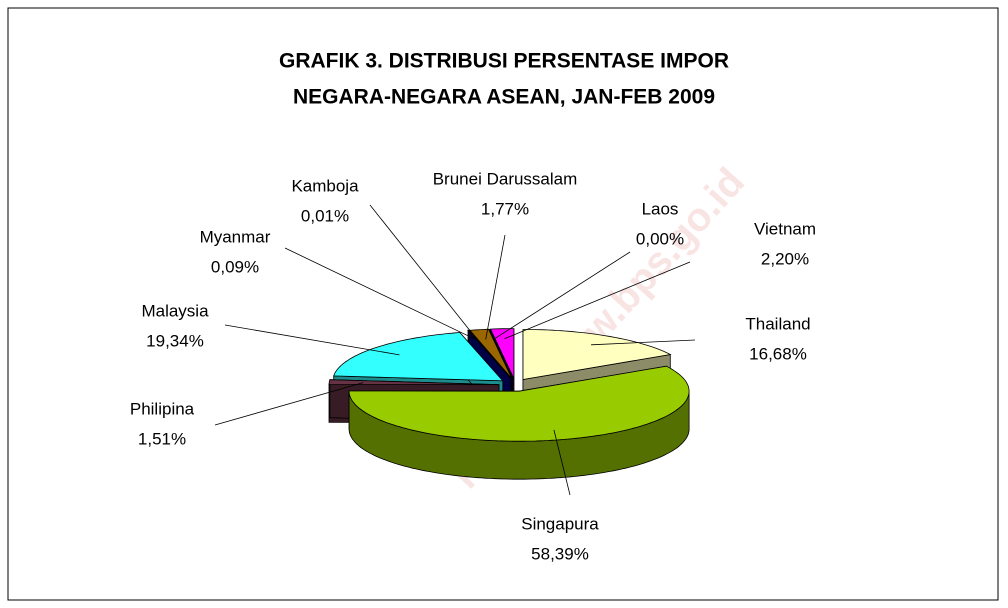  I want to click on value-label: 1,77%, so click(505, 208).